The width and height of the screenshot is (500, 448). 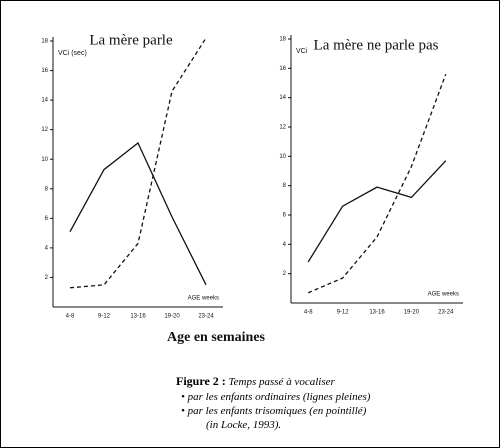 What do you see at coordinates (302, 51) in the screenshot?
I see `y-axis-label: VCi` at bounding box center [302, 51].